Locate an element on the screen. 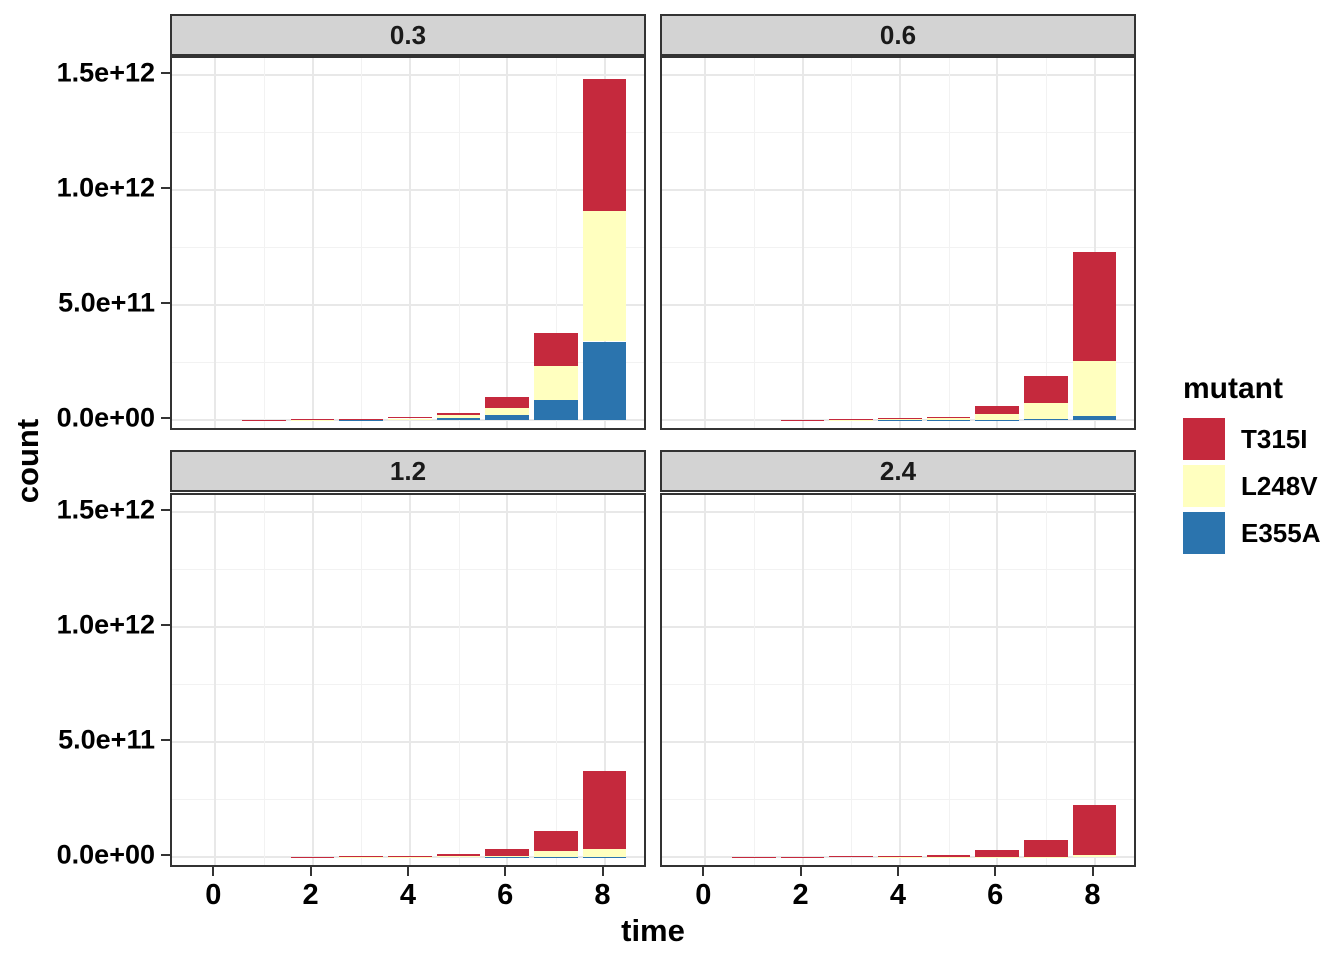 The image size is (1344, 960). facet-strip-0.3: 0.3 is located at coordinates (408, 35).